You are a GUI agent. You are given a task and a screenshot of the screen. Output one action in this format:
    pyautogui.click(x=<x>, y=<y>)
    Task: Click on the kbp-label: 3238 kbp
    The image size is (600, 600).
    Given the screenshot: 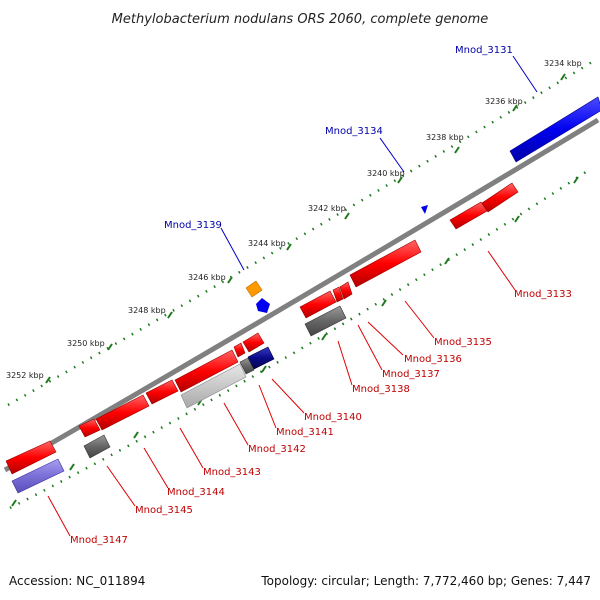 What is the action you would take?
    pyautogui.click(x=445, y=137)
    